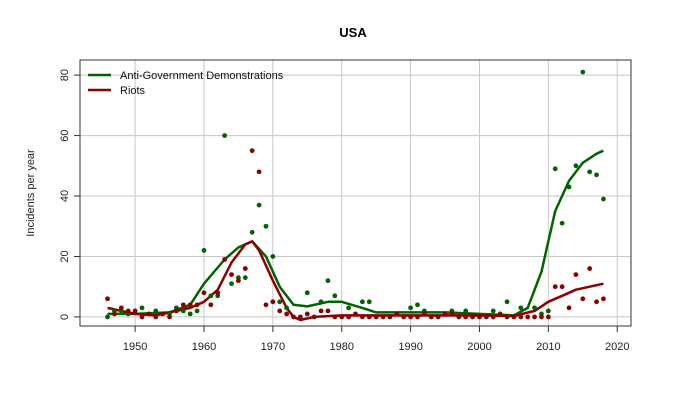 The width and height of the screenshot is (679, 402). I want to click on y-axis: 0 20 40 60 80, so click(69, 194).